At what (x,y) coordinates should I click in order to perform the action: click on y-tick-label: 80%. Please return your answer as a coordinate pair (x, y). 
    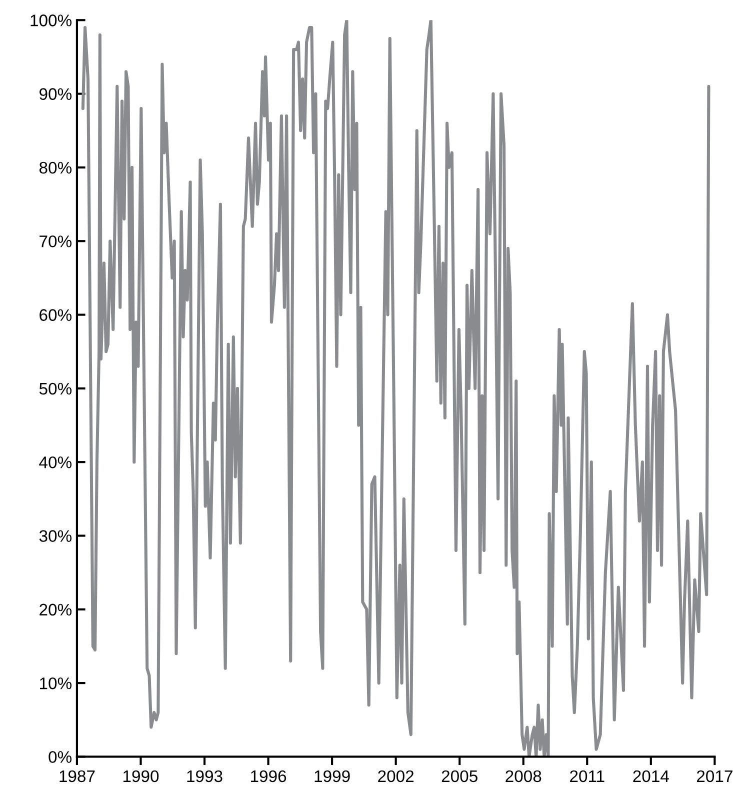
    Looking at the image, I should click on (55, 168).